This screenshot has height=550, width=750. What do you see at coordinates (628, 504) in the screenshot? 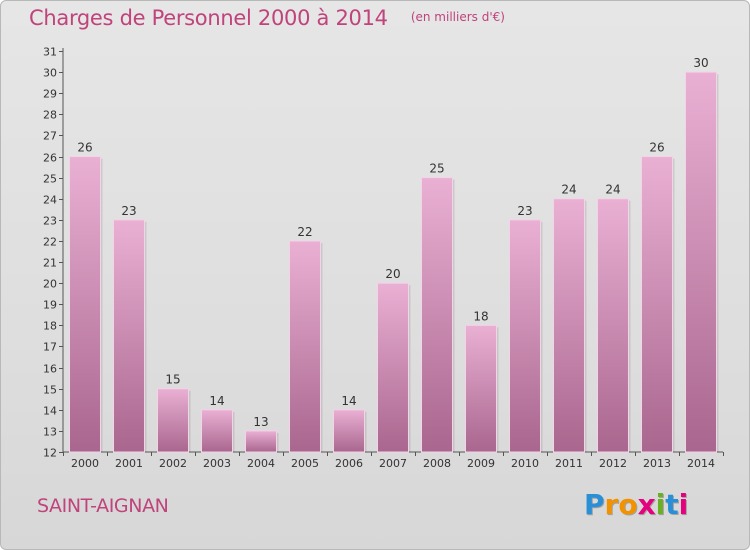
I see `logo-letter: o` at bounding box center [628, 504].